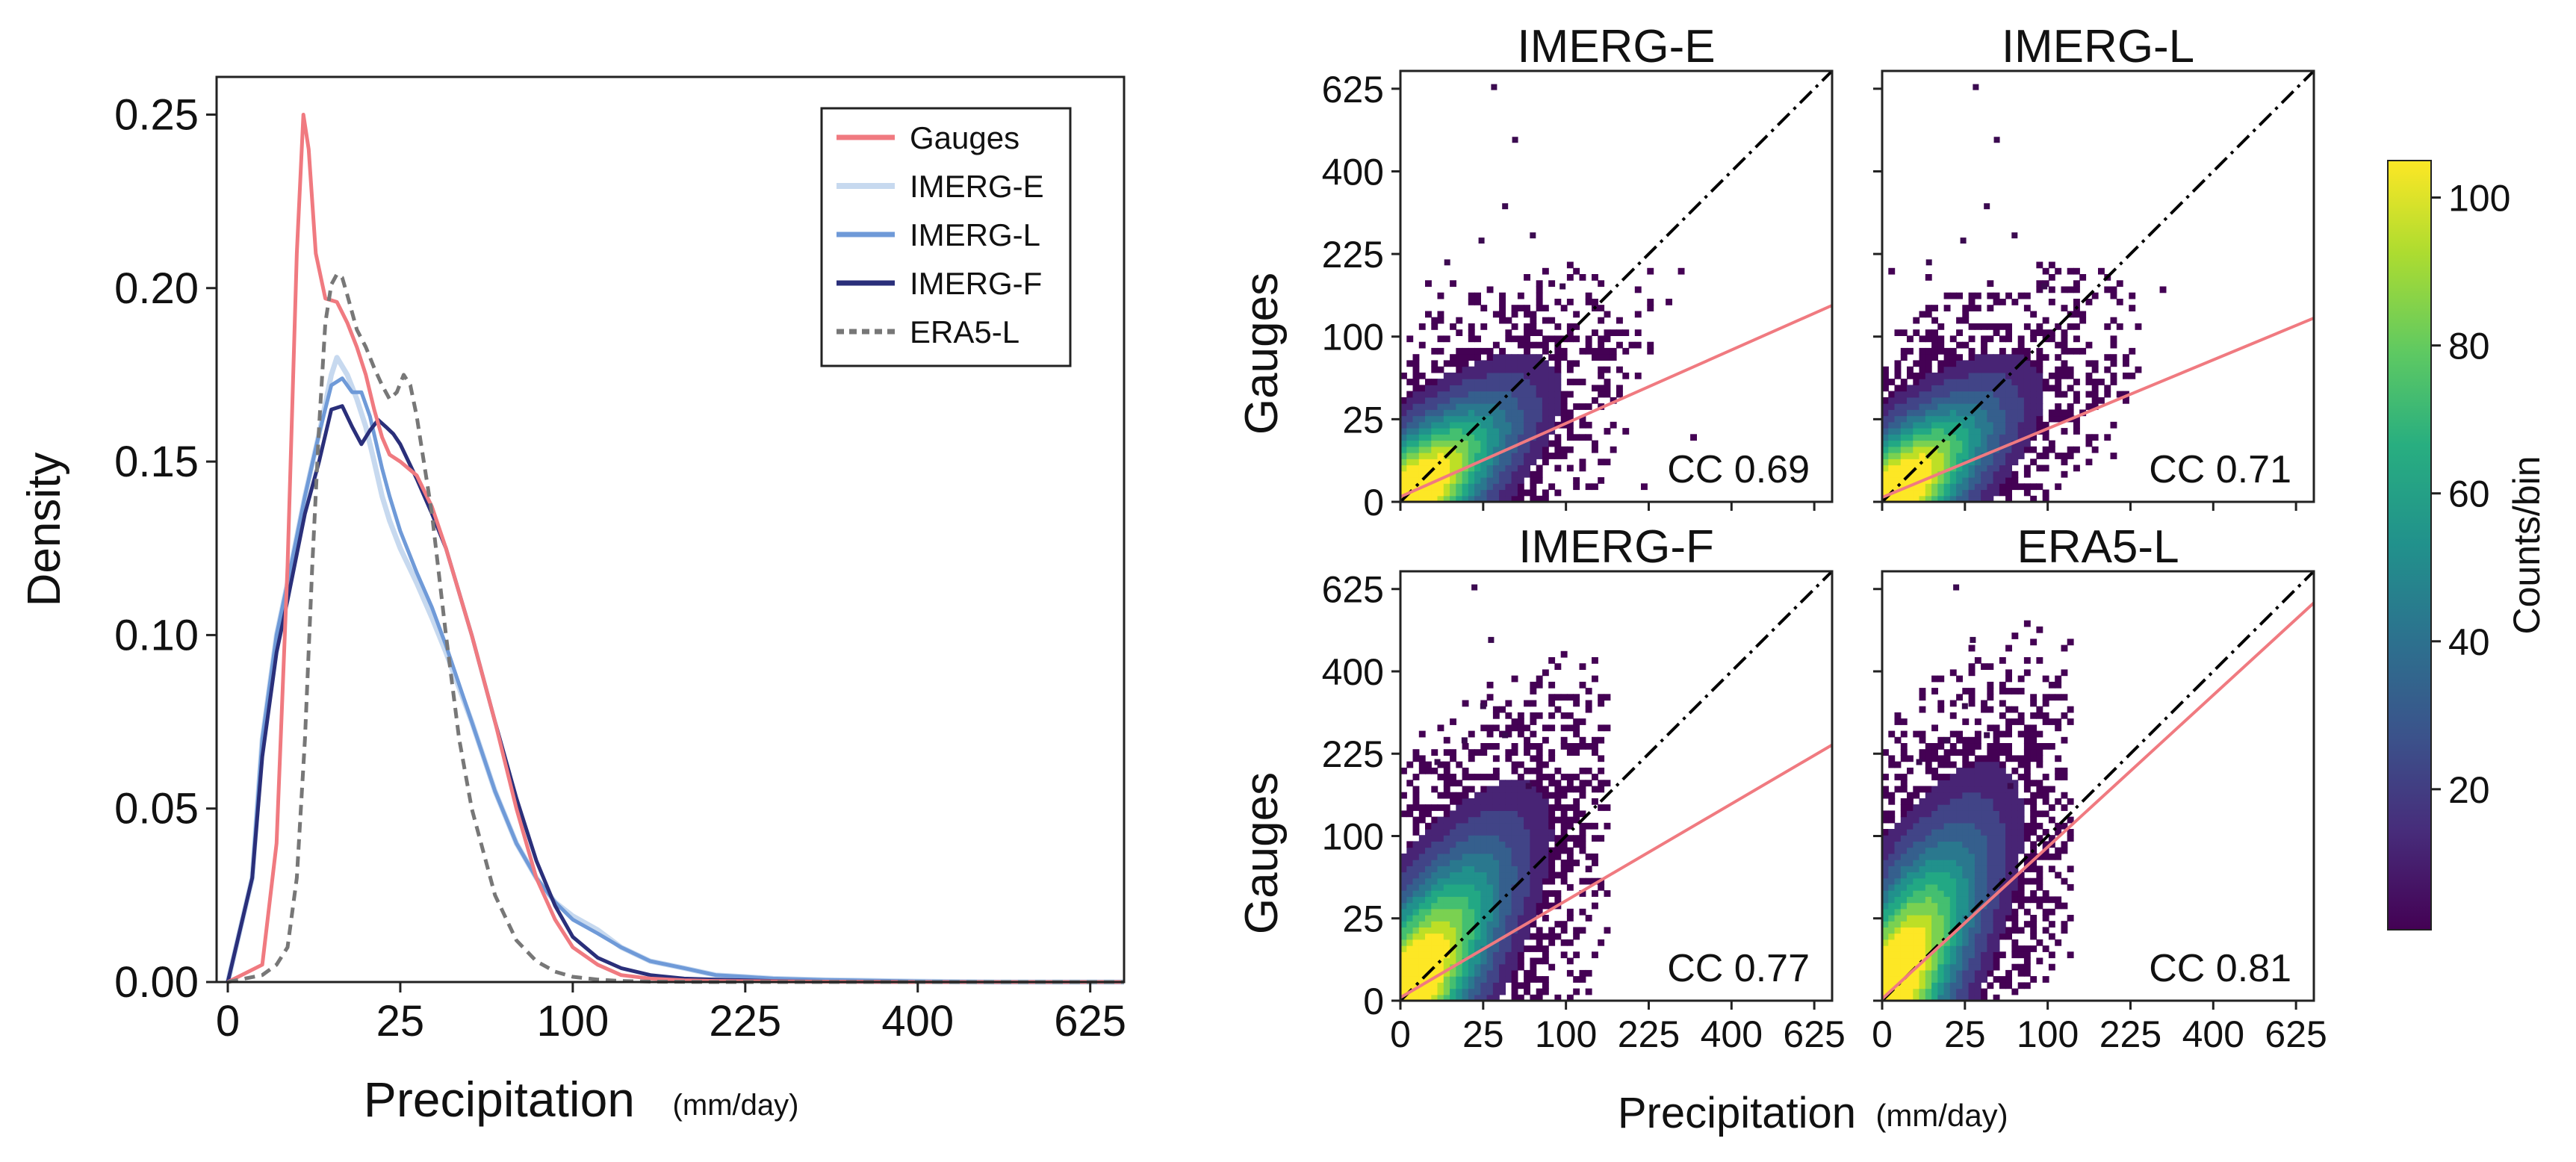 Image resolution: width=2576 pixels, height=1162 pixels. I want to click on density-xtick-label: 225, so click(745, 1021).